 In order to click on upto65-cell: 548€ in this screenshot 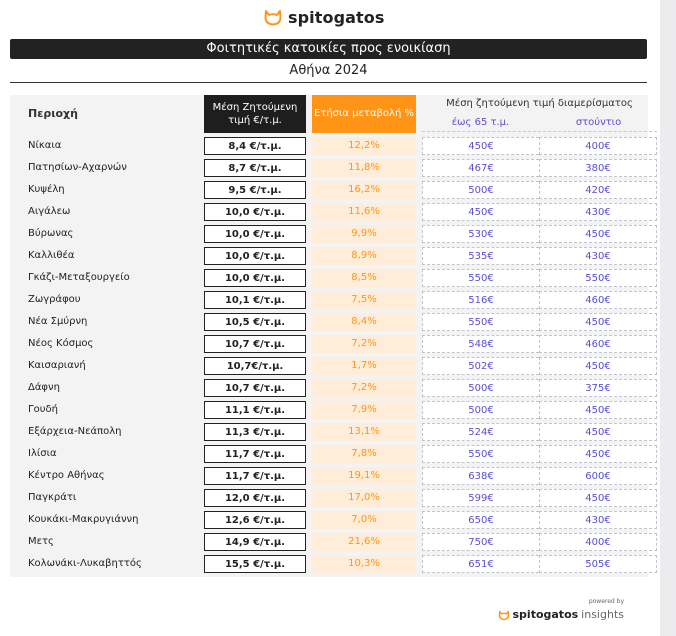, I will do `click(480, 344)`.